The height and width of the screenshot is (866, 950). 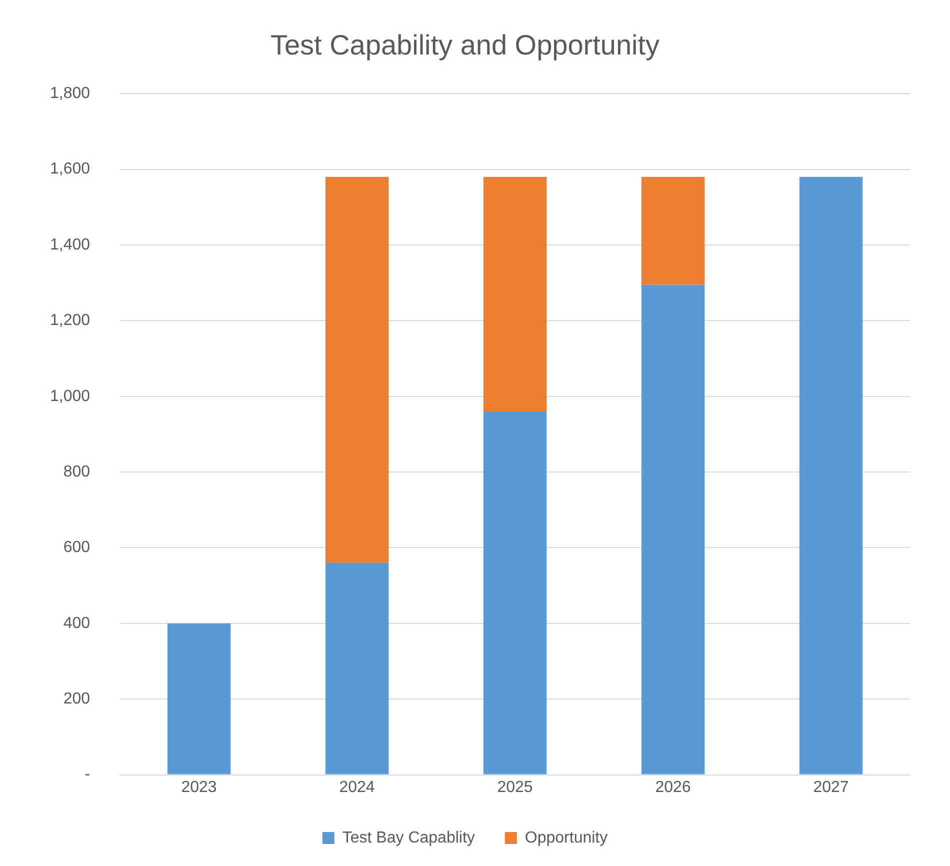 I want to click on legend-label: Test Bay Capablity, so click(x=408, y=837).